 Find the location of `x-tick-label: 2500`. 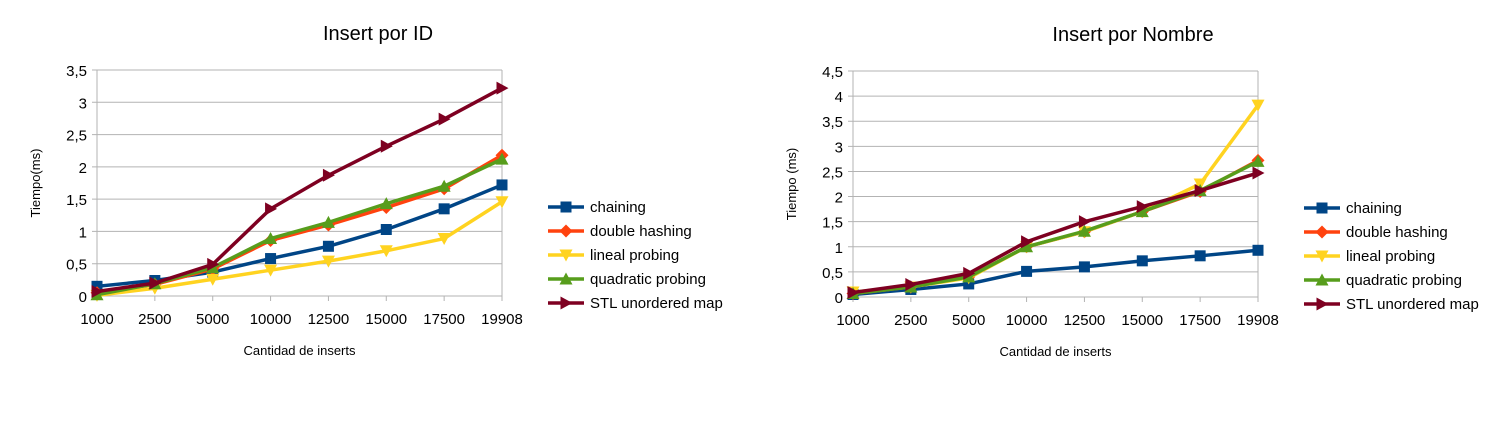

x-tick-label: 2500 is located at coordinates (910, 320).